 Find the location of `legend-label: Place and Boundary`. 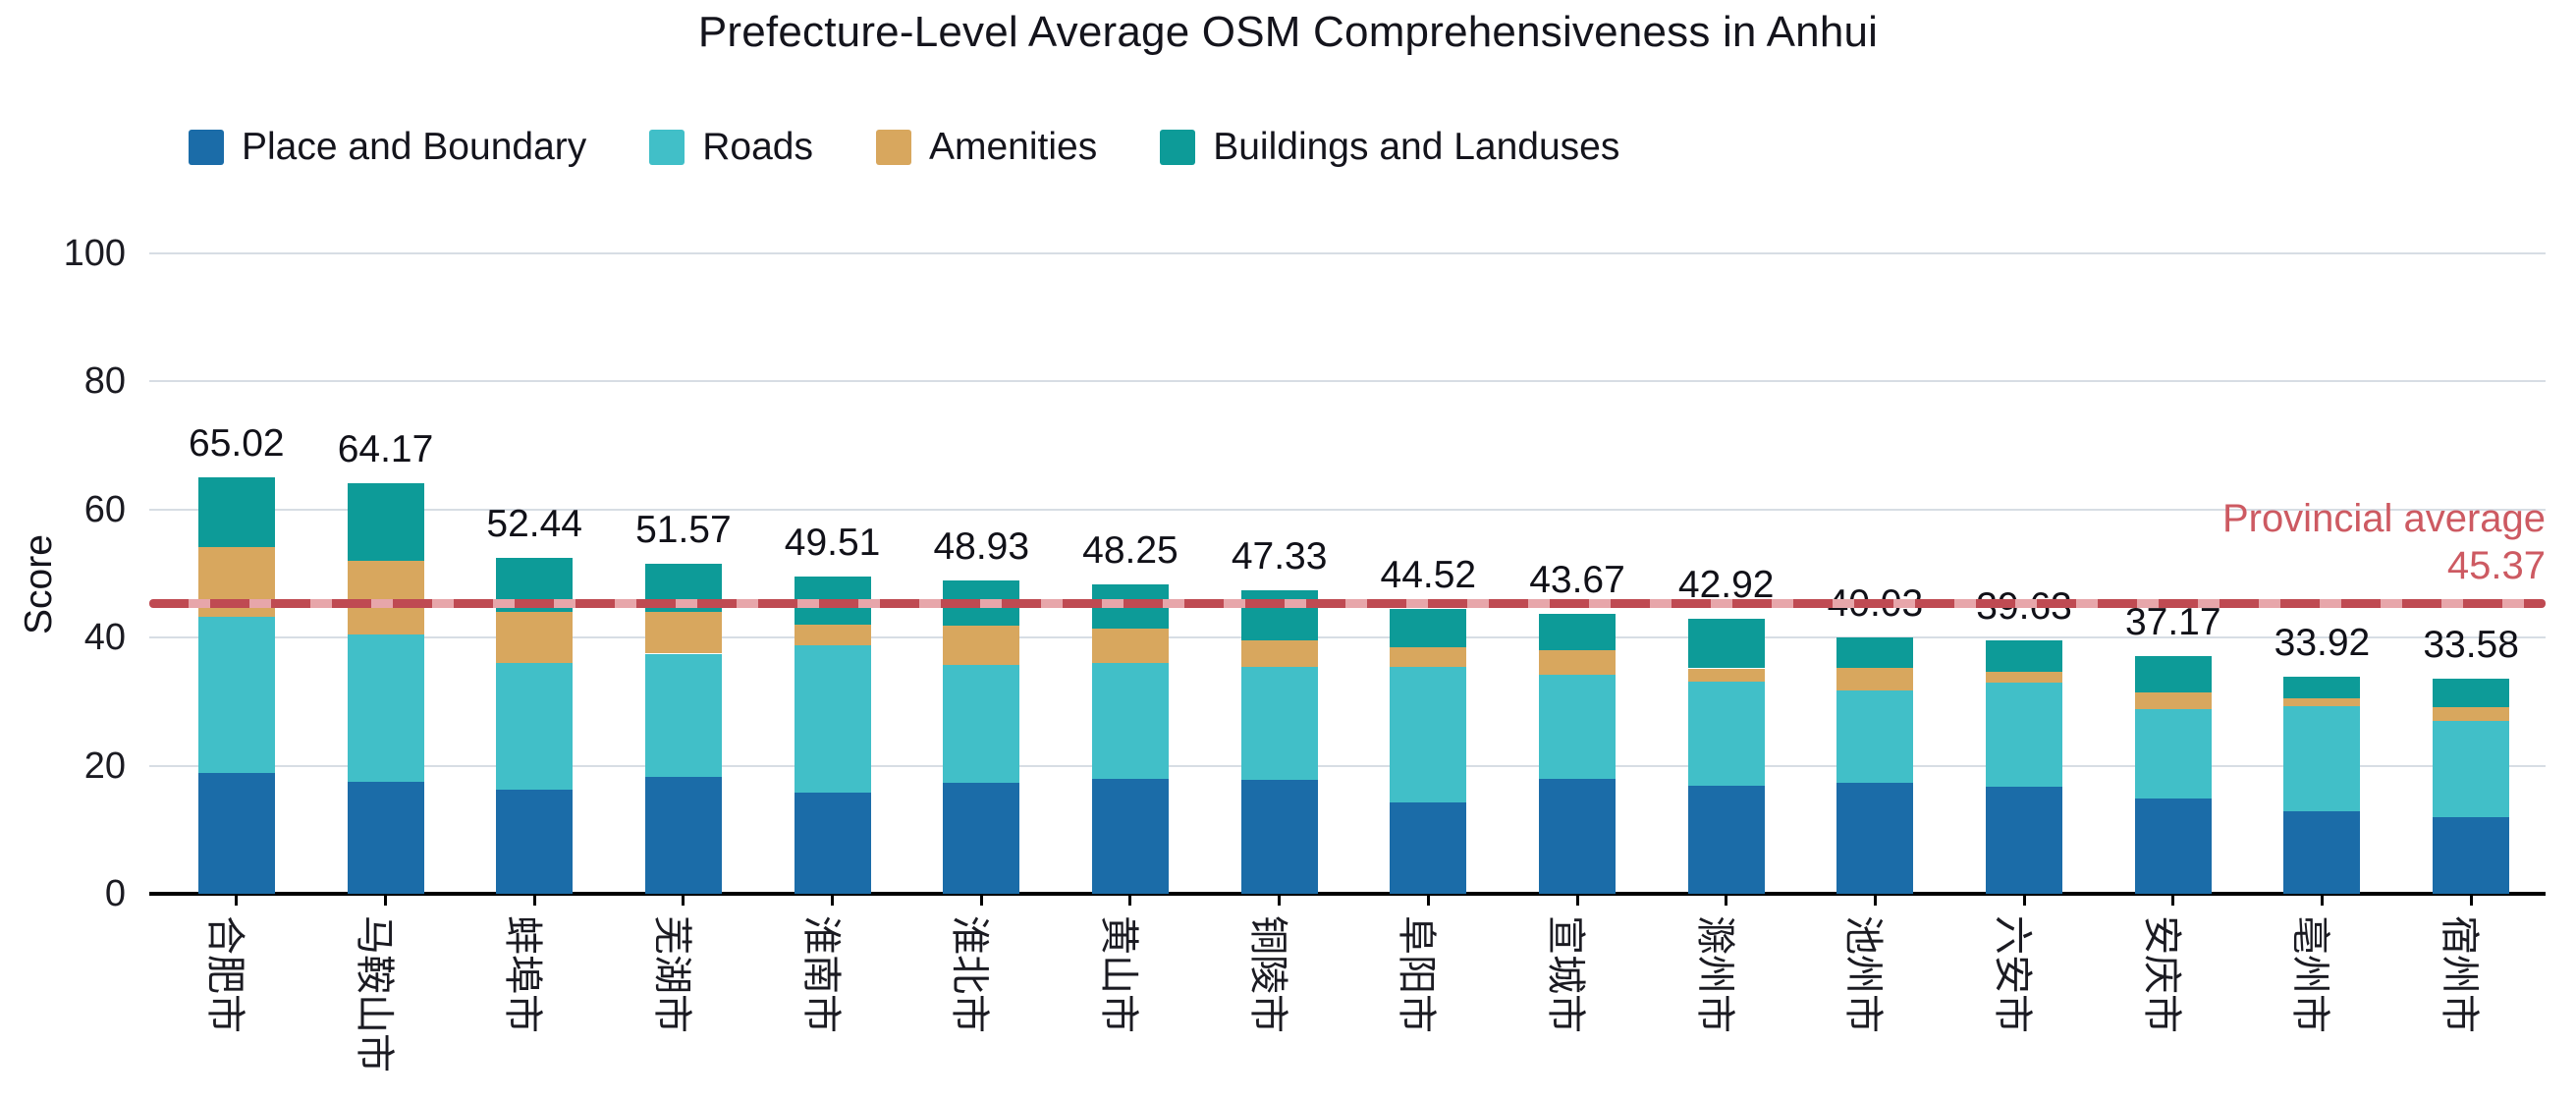

legend-label: Place and Boundary is located at coordinates (415, 147).